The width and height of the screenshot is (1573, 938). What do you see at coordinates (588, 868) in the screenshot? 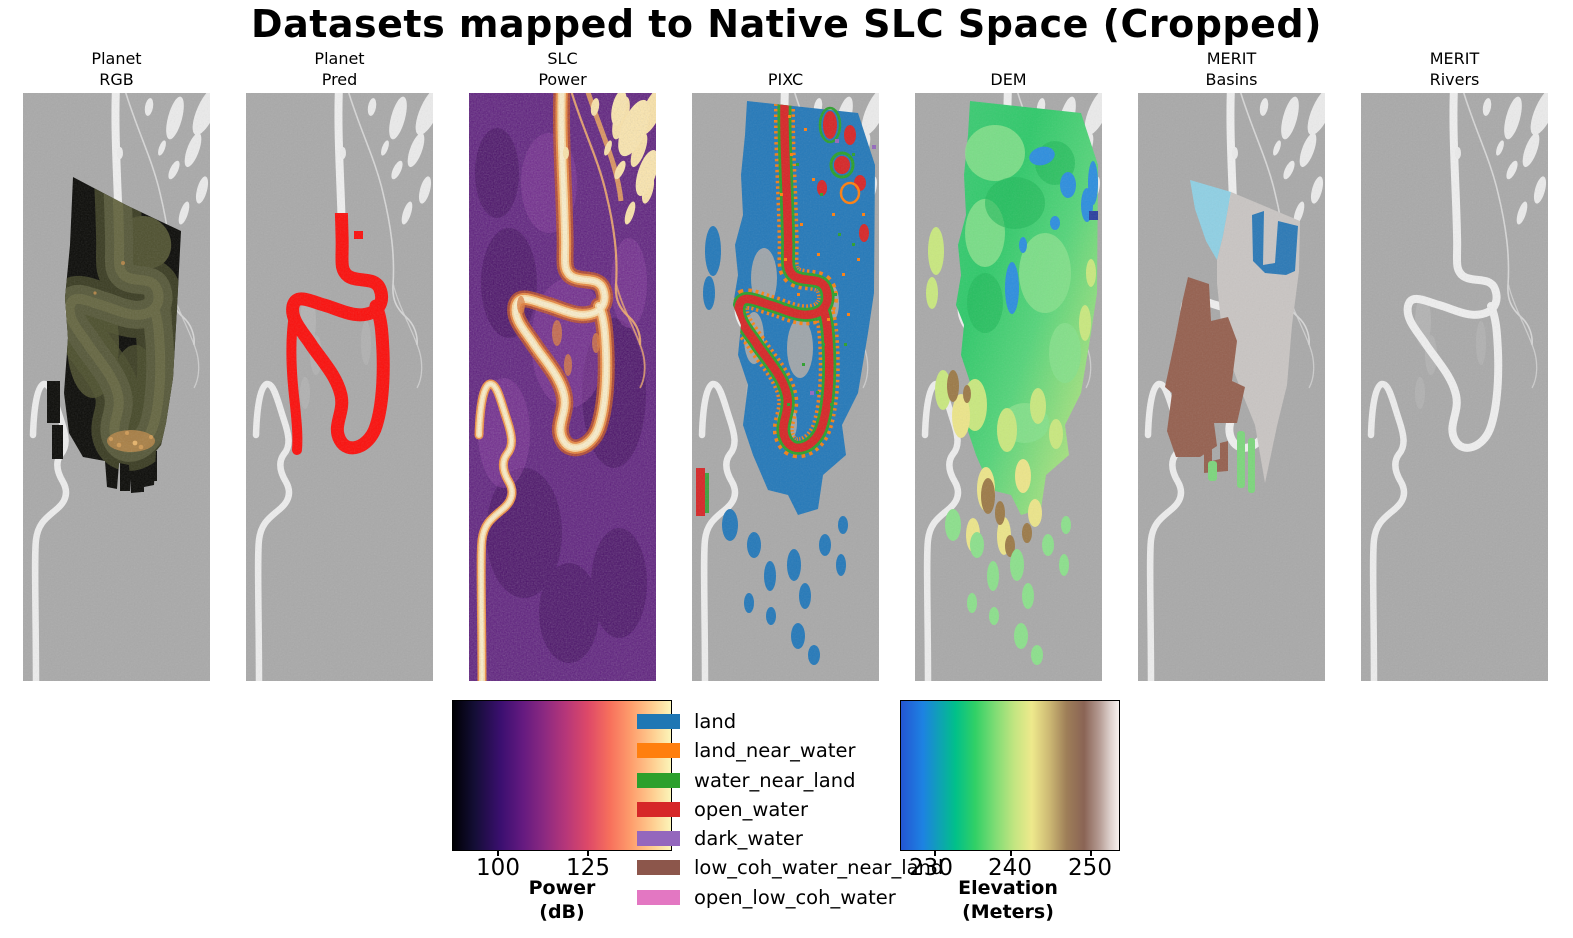
I see `power-tick-label-125: 125` at bounding box center [588, 868].